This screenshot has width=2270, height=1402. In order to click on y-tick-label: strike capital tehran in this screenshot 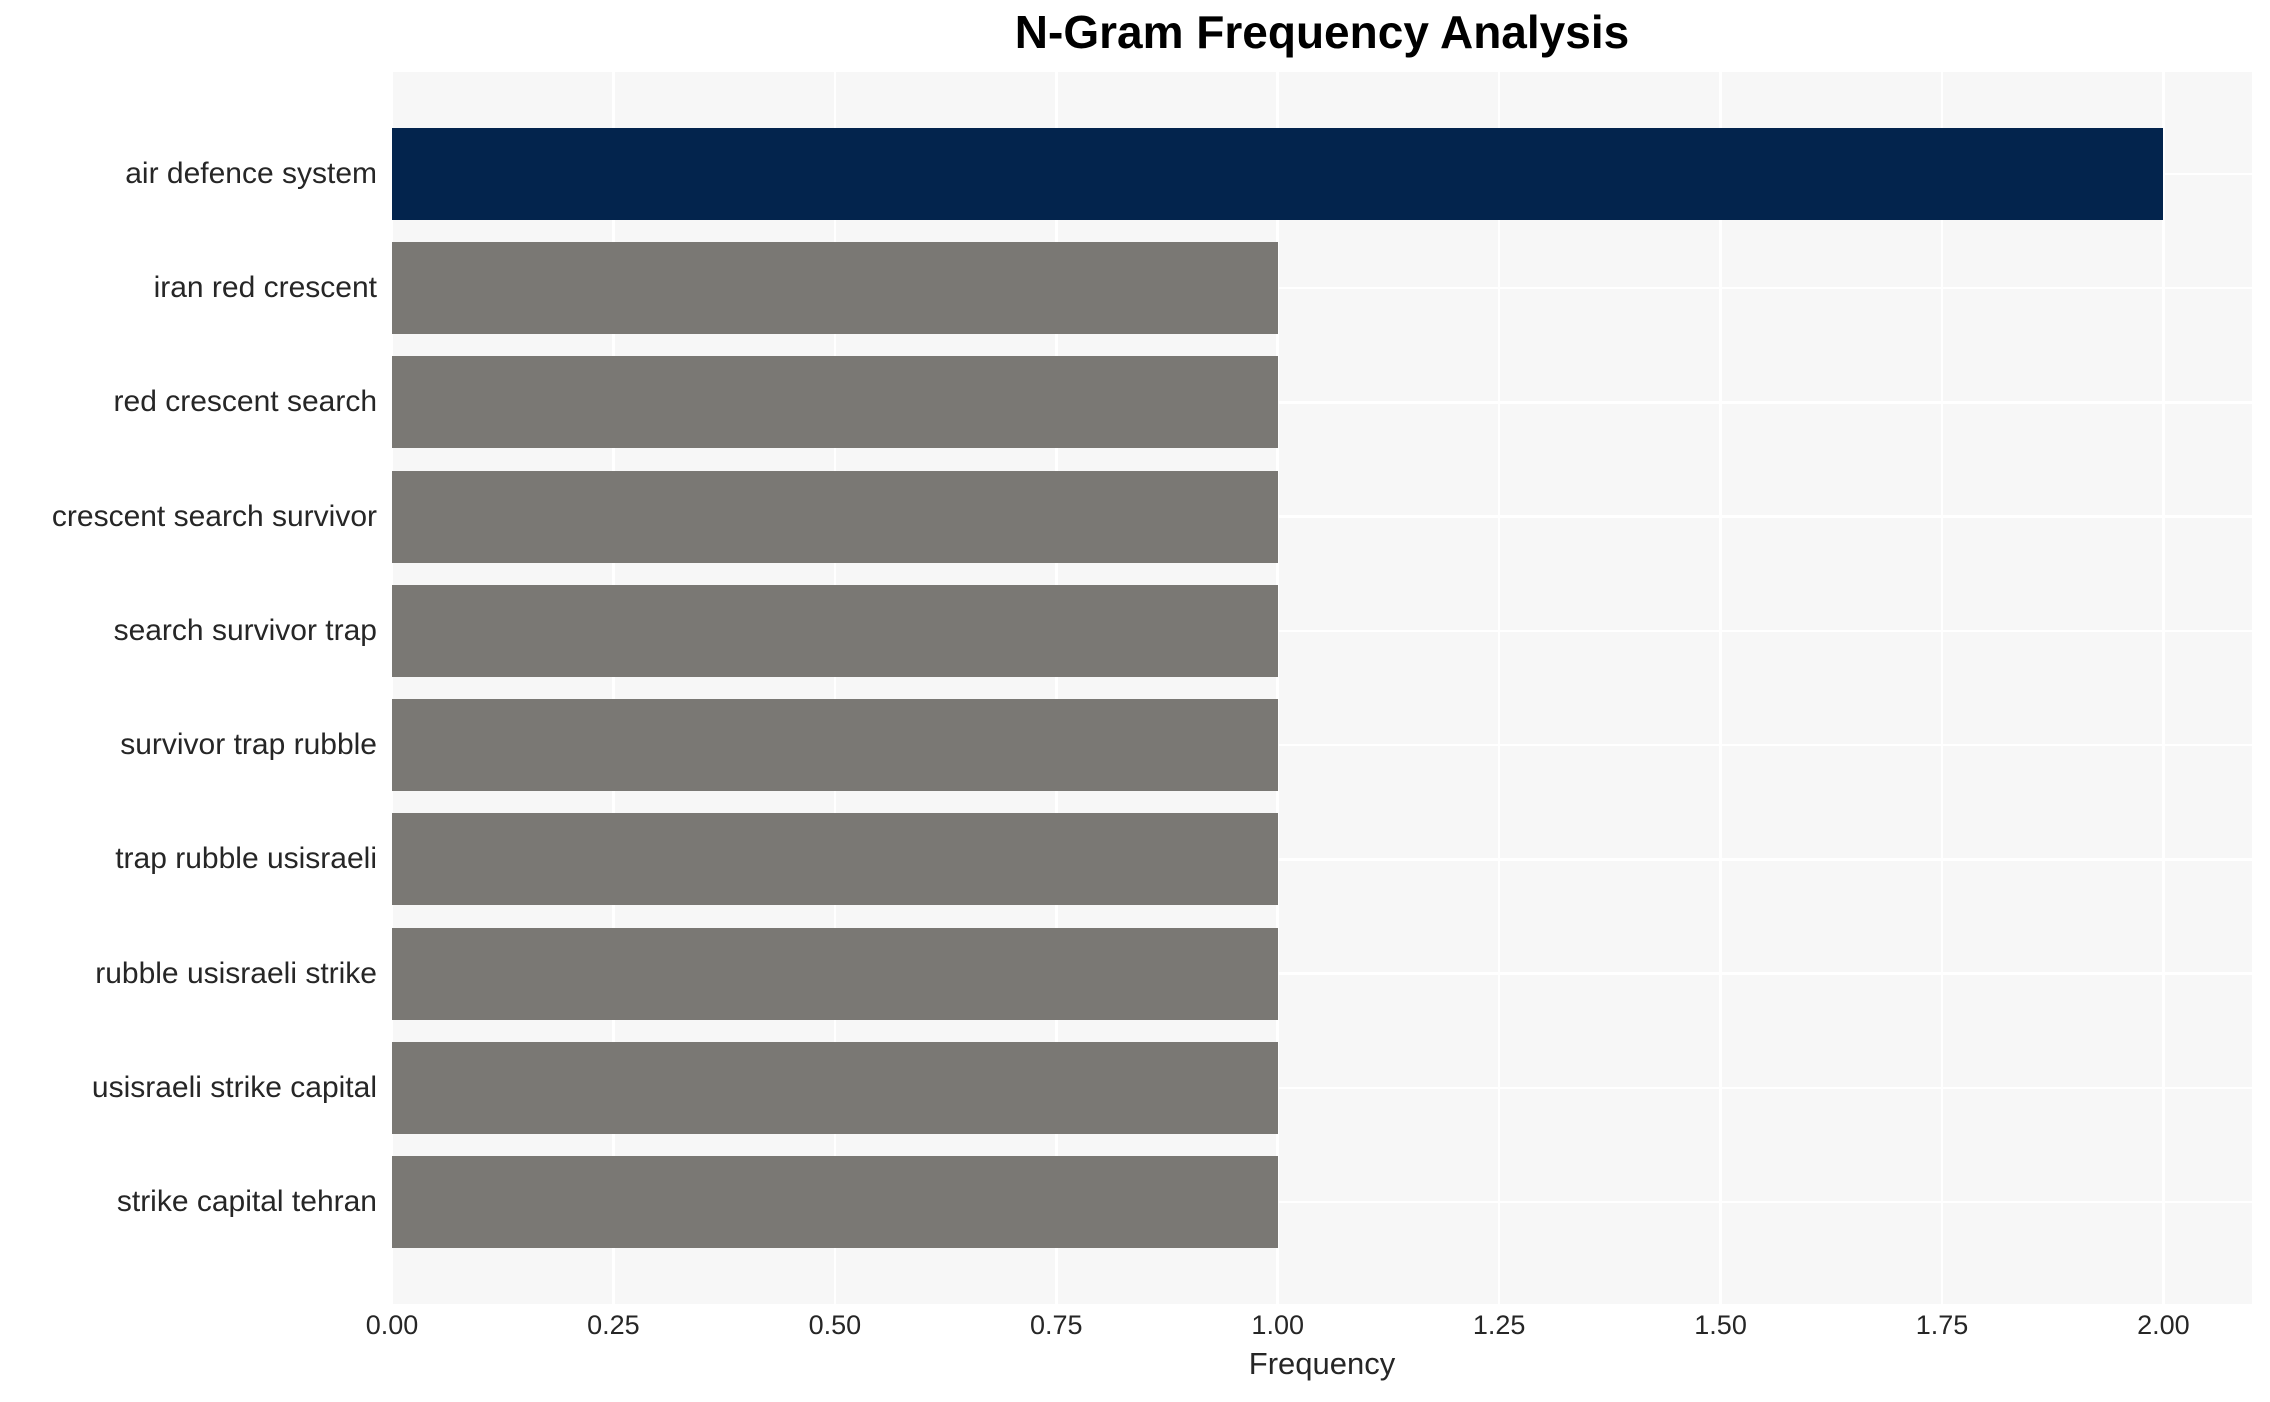, I will do `click(246, 1201)`.